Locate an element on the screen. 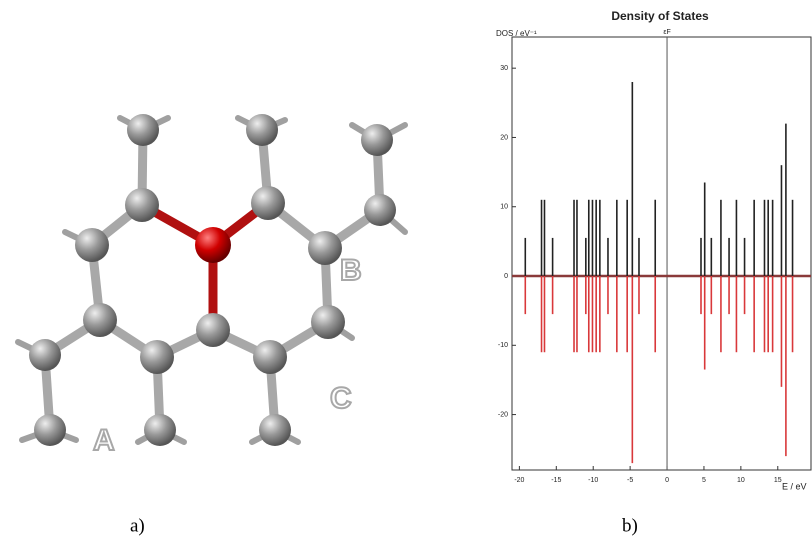  caption: b) is located at coordinates (630, 525).